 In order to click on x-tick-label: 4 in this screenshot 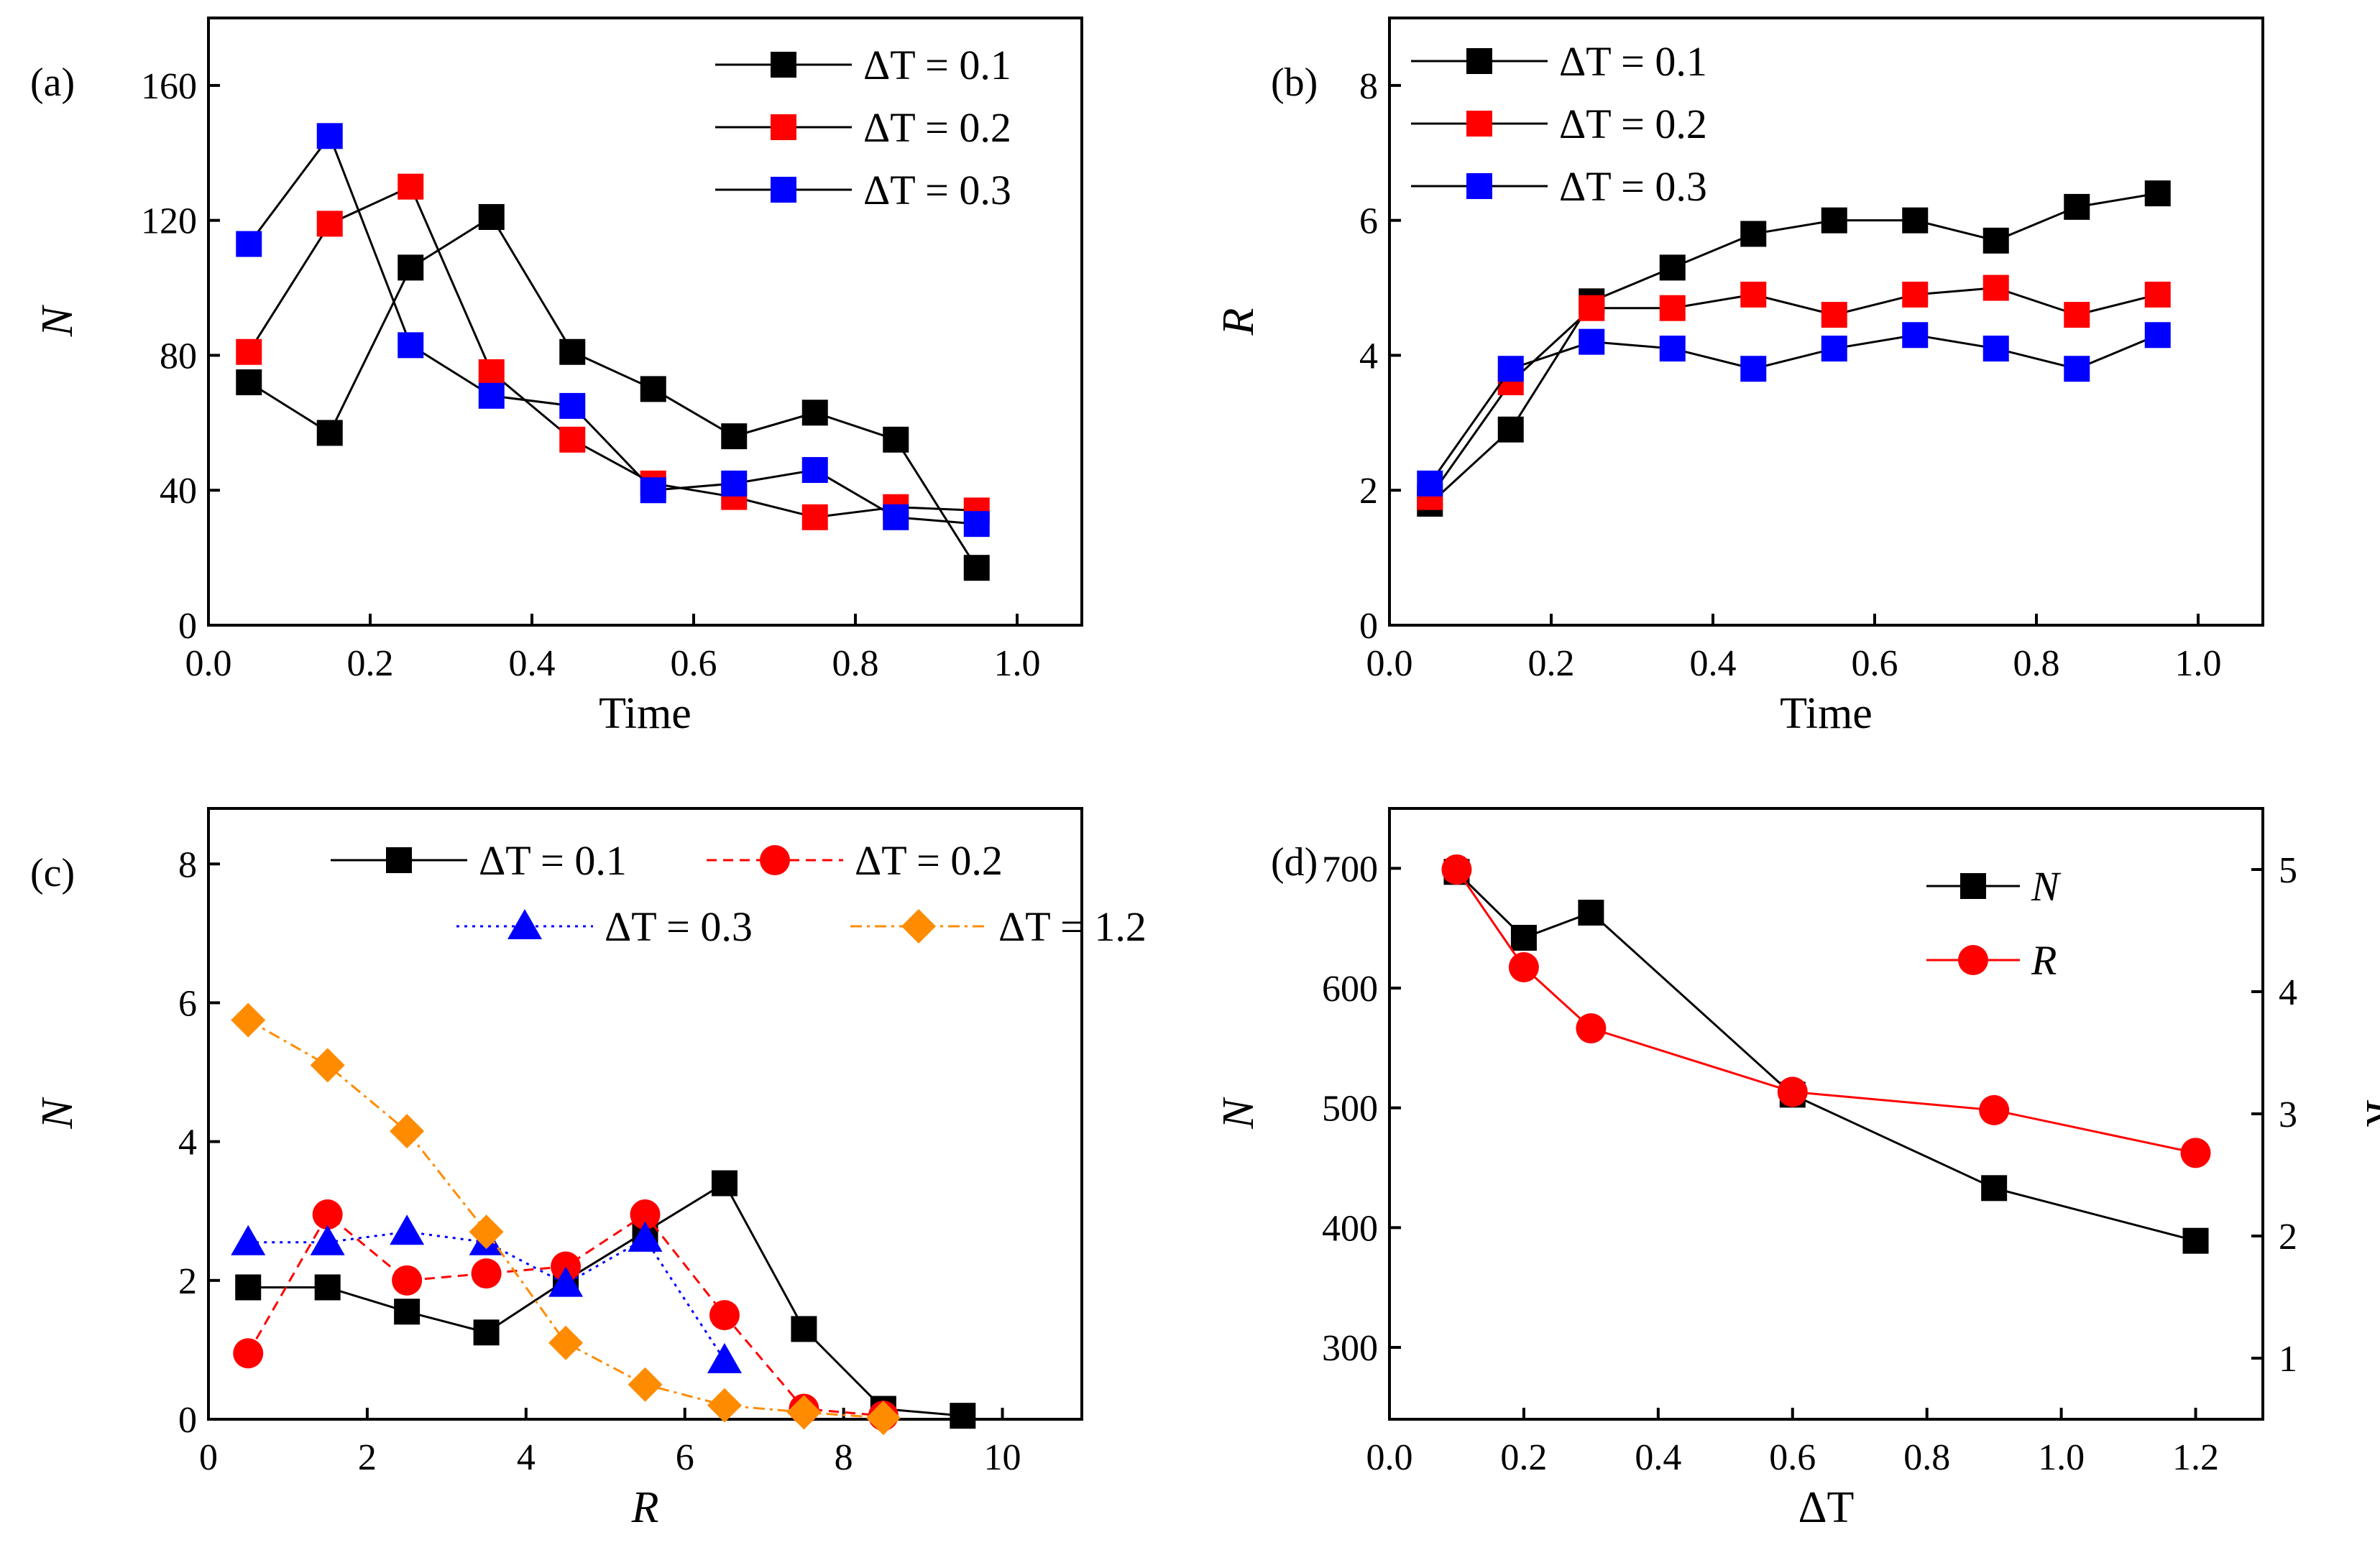, I will do `click(526, 1457)`.